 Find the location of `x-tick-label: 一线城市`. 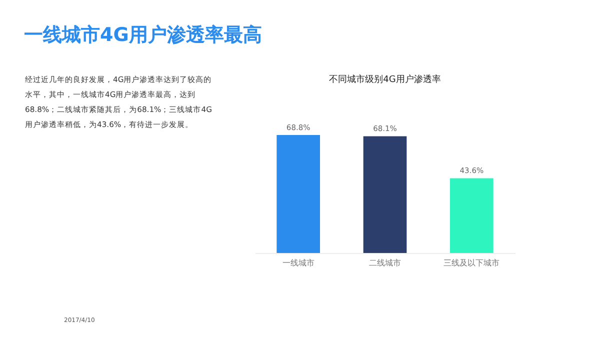

x-tick-label: 一线城市 is located at coordinates (298, 263).